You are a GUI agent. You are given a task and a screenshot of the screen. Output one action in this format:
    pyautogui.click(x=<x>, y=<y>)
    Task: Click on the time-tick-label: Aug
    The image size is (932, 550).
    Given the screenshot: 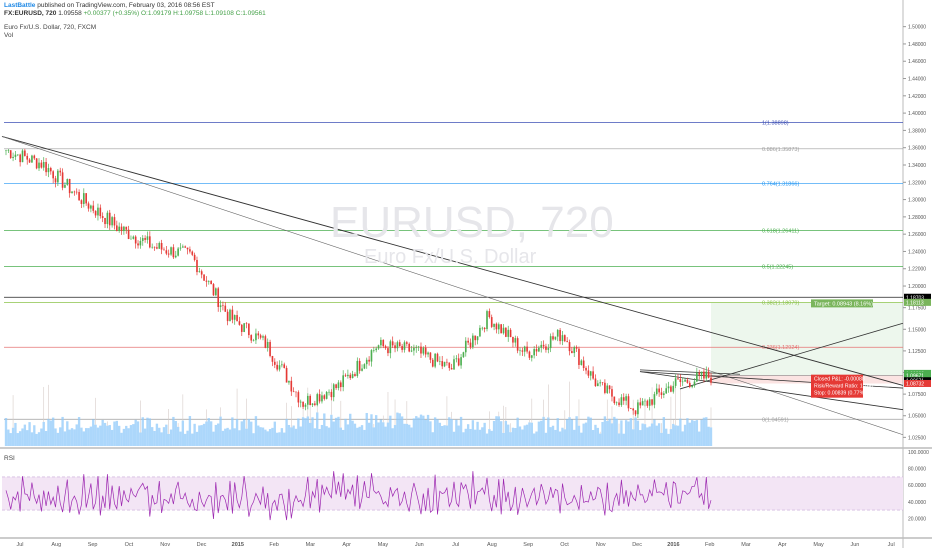 What is the action you would take?
    pyautogui.click(x=56, y=545)
    